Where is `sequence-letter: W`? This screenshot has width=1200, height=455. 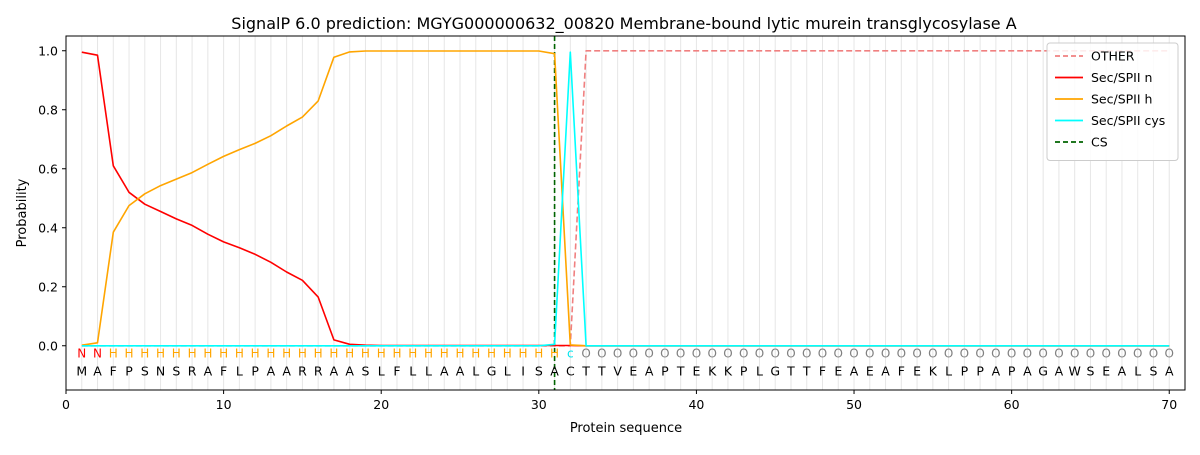
sequence-letter: W is located at coordinates (1074, 370).